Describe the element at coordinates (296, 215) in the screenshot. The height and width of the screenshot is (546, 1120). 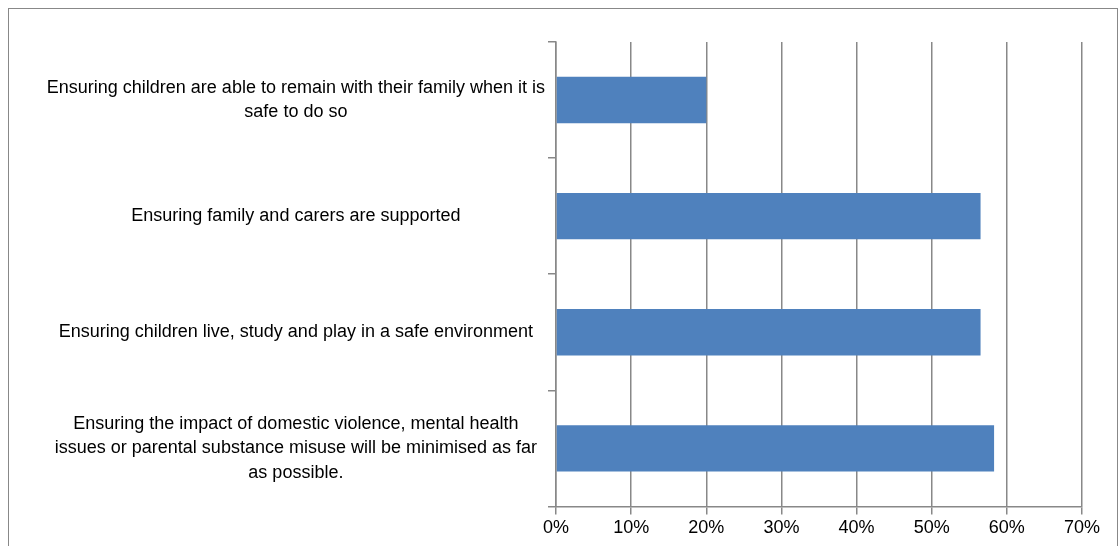
I see `y-tick-label: Ensuring family and carers are supported` at that location.